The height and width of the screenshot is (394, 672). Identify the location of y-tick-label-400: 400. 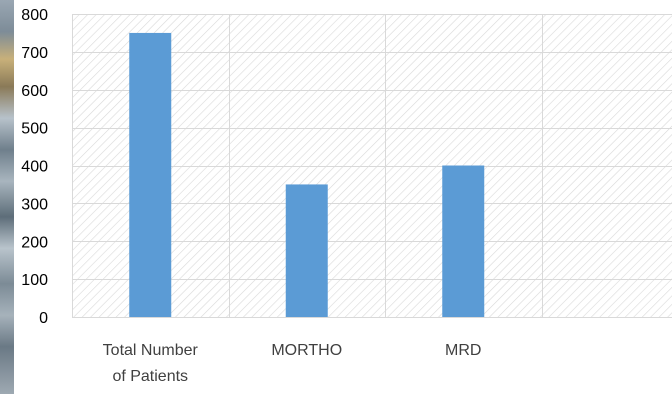
(34, 167).